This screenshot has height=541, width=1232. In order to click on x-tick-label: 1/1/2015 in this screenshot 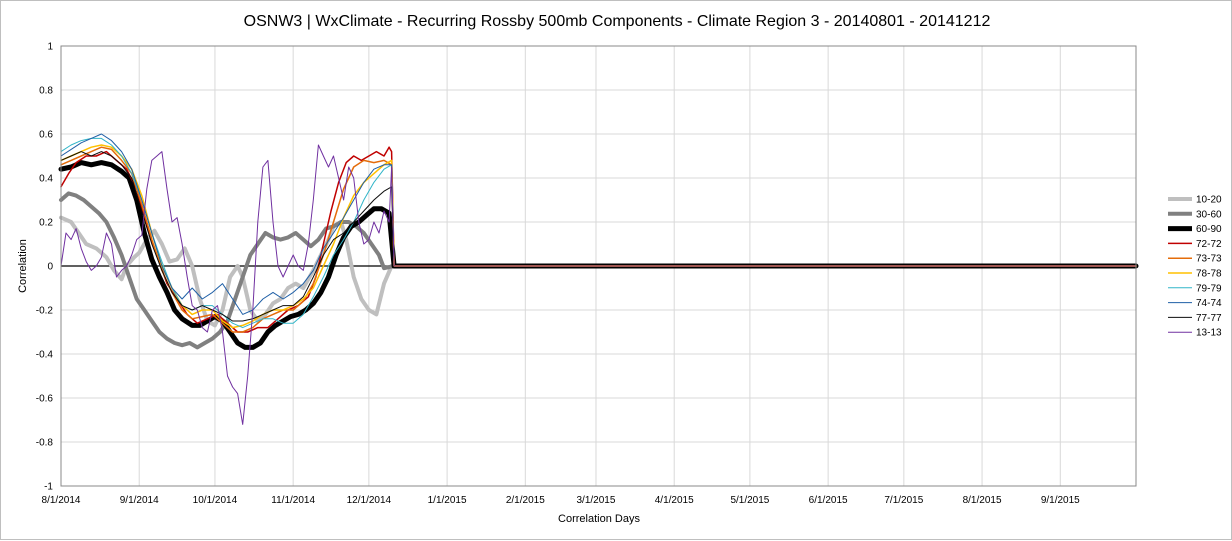, I will do `click(447, 500)`.